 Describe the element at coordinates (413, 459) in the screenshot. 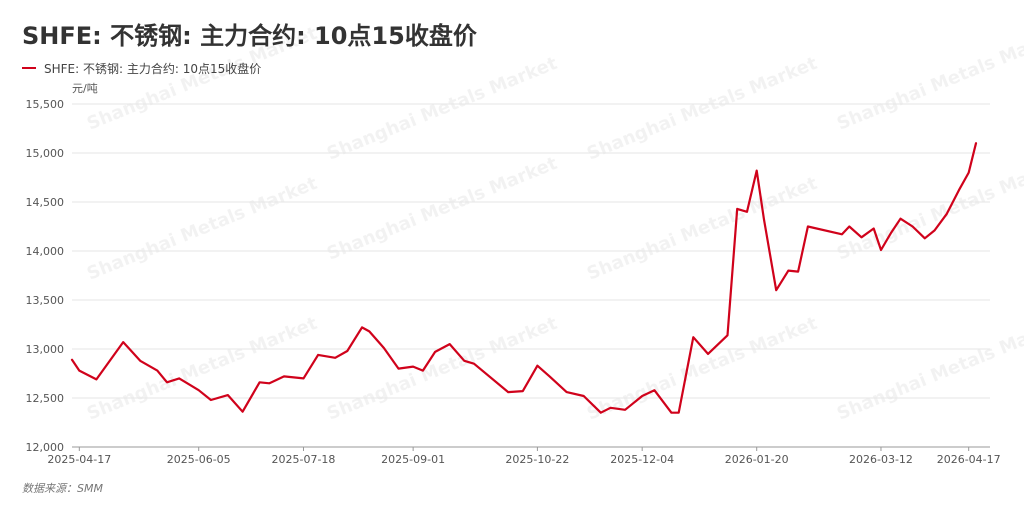

I see `x-tick-label: 2025-09-01` at that location.